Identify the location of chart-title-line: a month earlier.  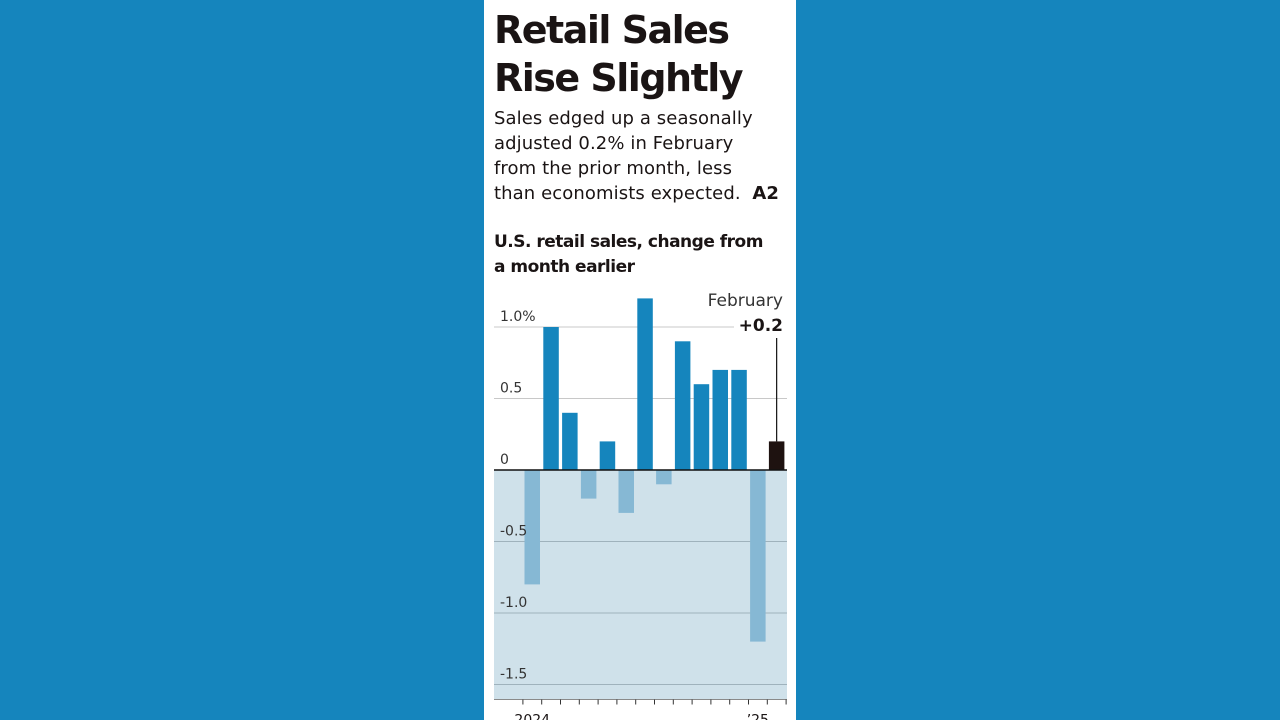
(564, 267).